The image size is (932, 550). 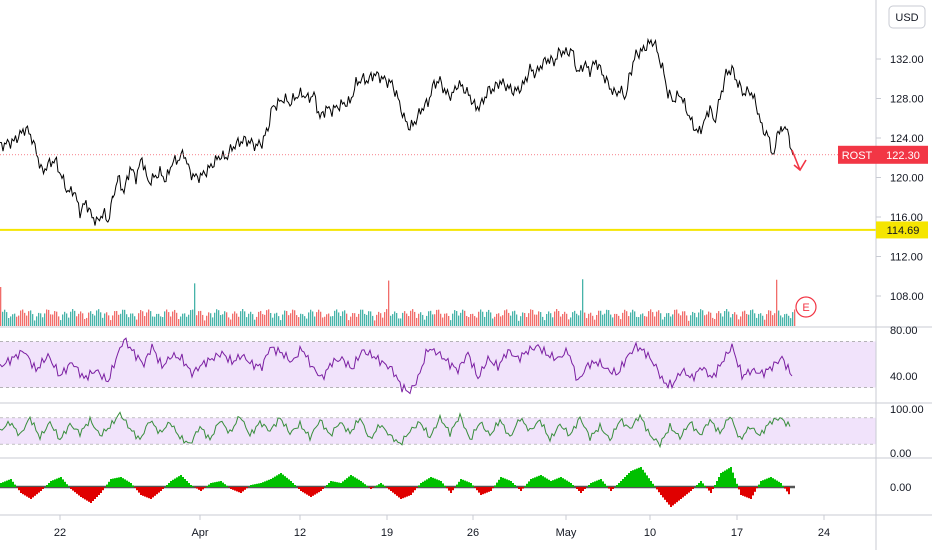 What do you see at coordinates (442, 527) in the screenshot?
I see `time-axis: 22 Apr 12 19 26 May 10 17 24` at bounding box center [442, 527].